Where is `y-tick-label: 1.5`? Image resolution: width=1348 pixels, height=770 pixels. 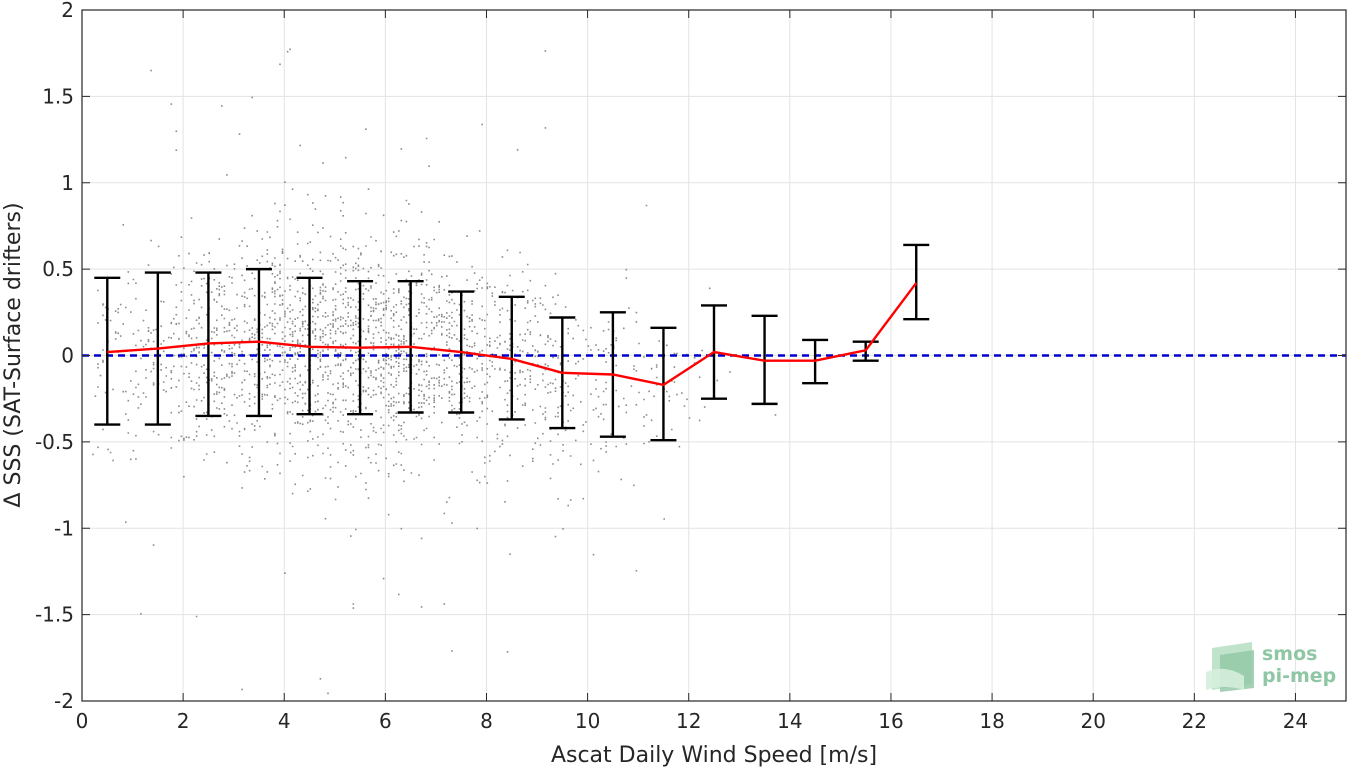
y-tick-label: 1.5 is located at coordinates (58, 96).